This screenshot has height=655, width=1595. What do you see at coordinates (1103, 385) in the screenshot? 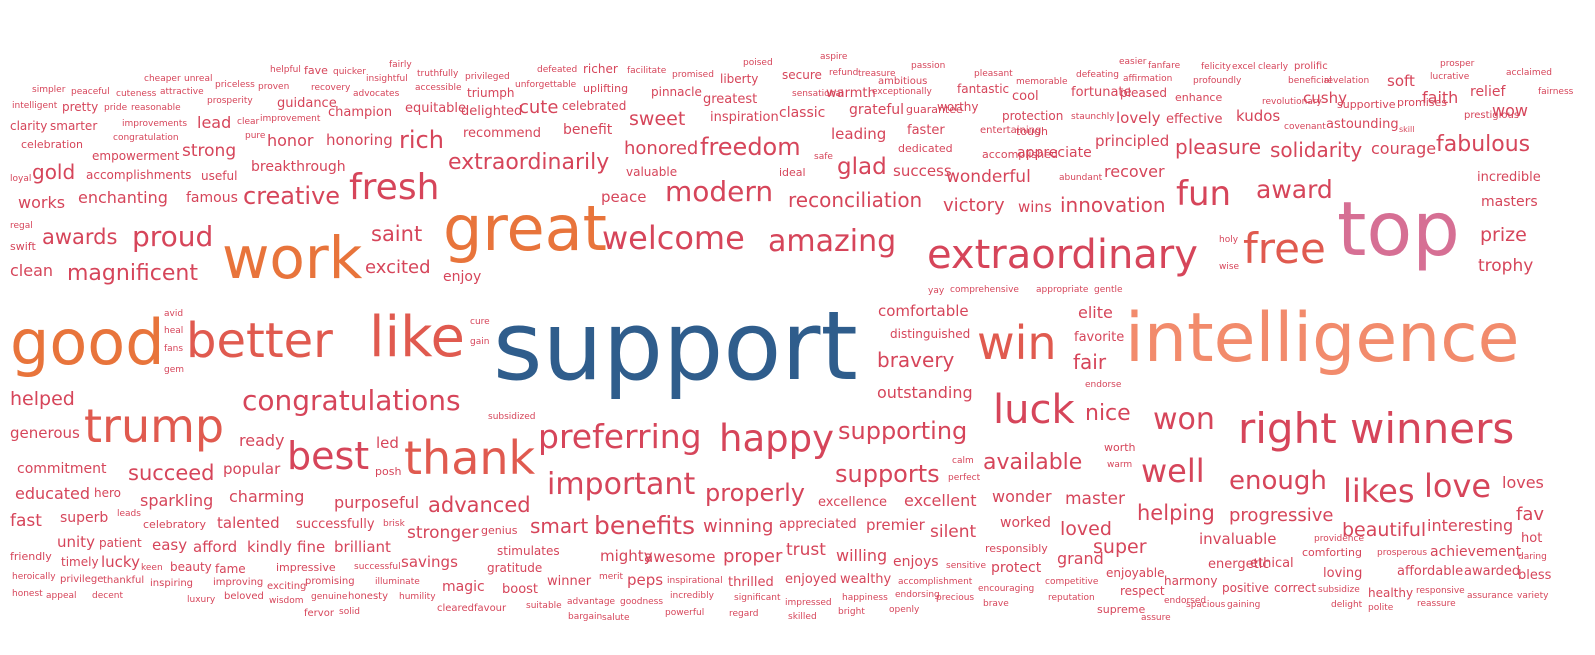
I see `word-endorse: endorse` at bounding box center [1103, 385].